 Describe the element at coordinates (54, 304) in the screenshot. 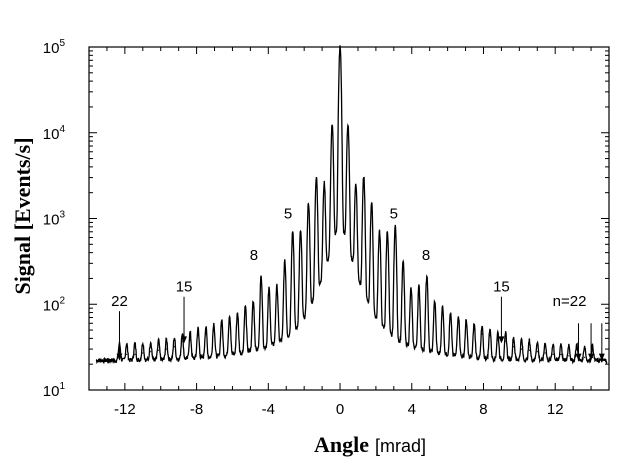

I see `y-tick-label: 10²` at that location.